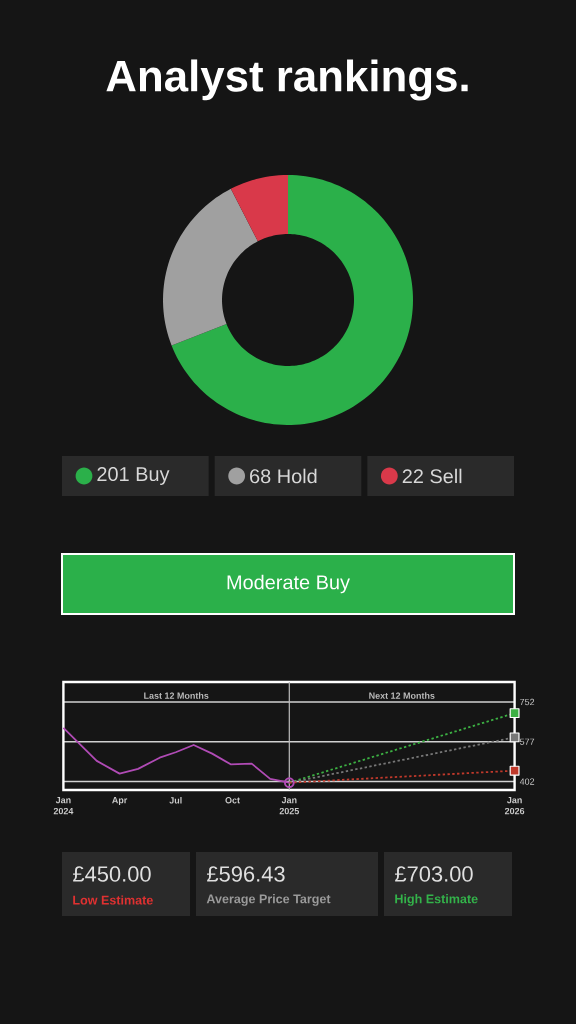  I want to click on chart-title: Analyst rankings., so click(287, 80).